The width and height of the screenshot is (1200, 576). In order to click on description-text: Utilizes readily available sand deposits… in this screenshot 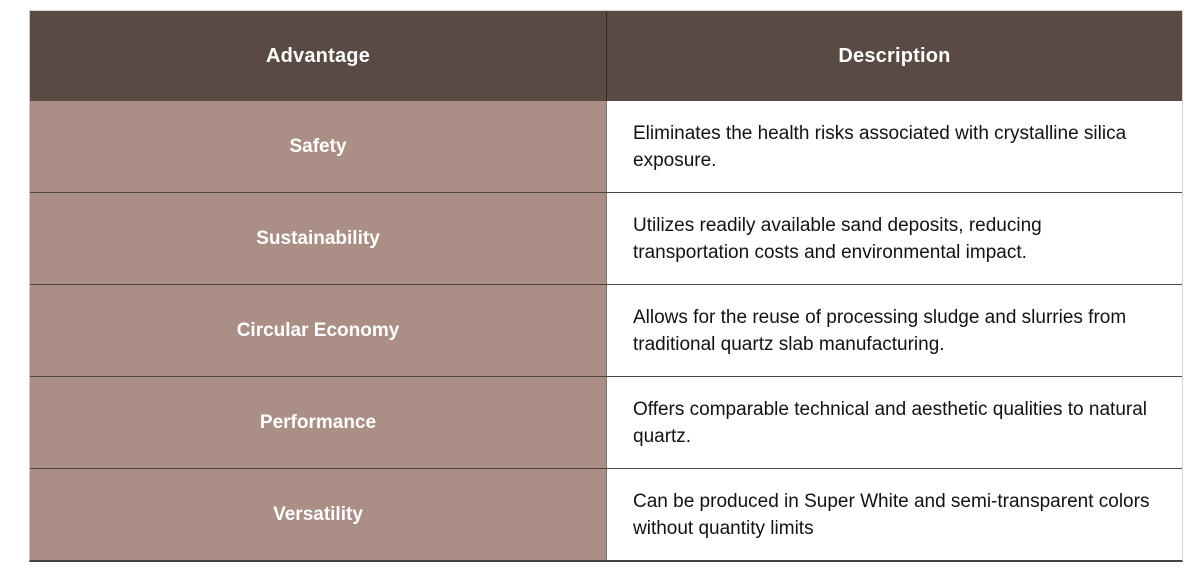, I will do `click(837, 238)`.